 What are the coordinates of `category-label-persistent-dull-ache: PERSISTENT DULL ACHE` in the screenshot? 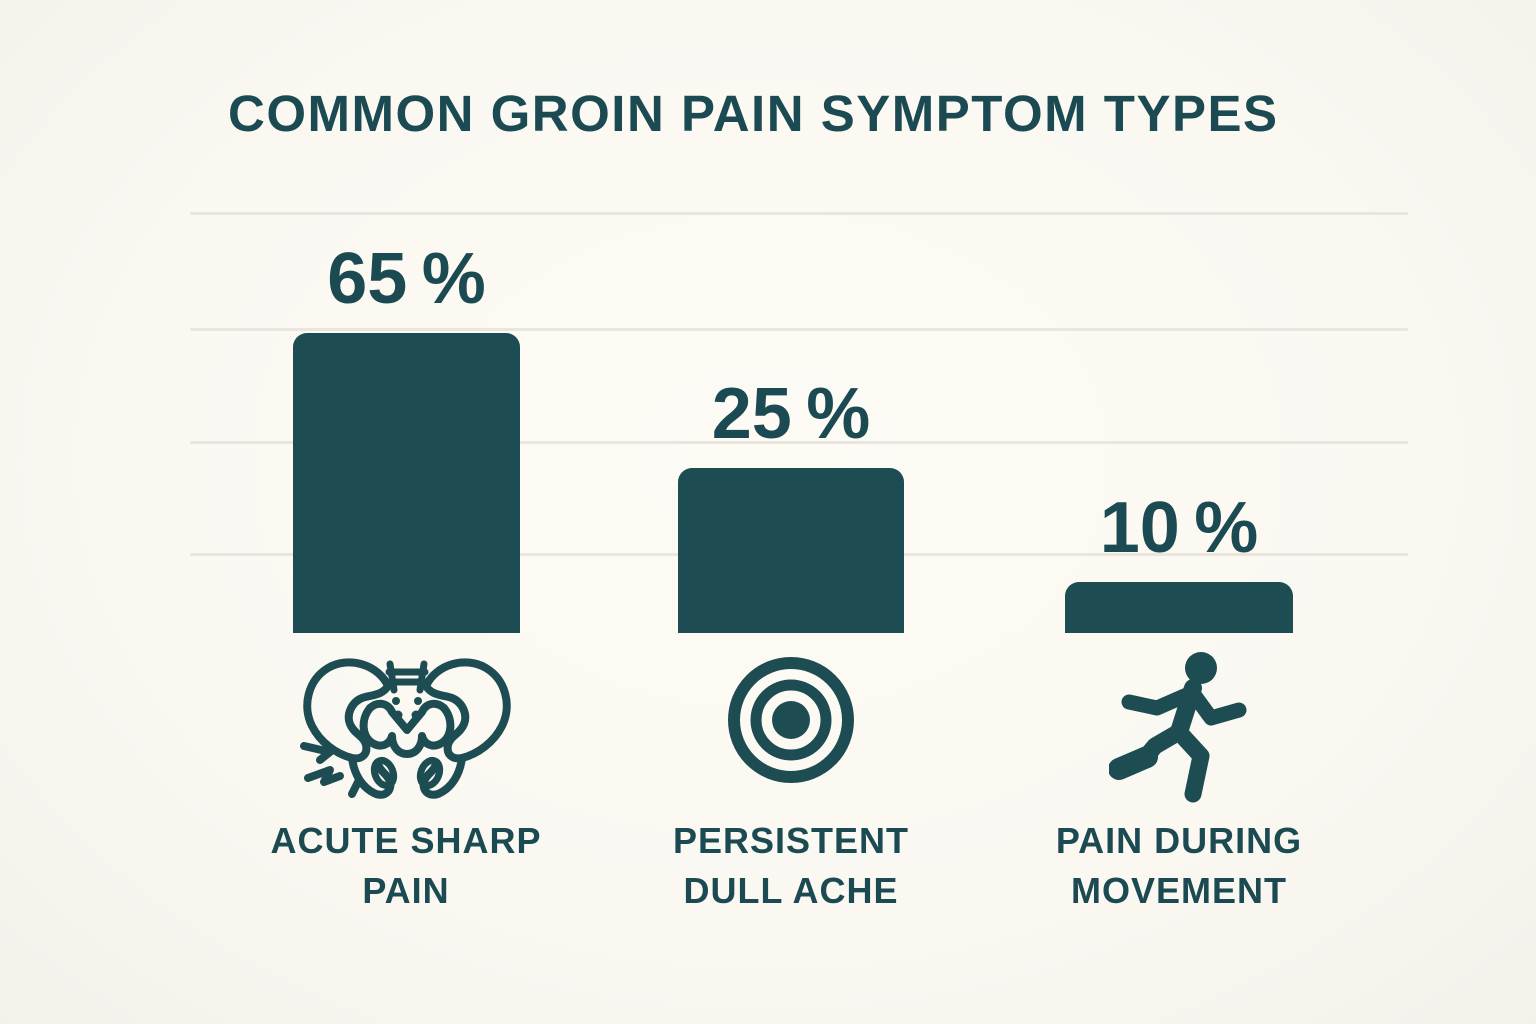 It's located at (791, 866).